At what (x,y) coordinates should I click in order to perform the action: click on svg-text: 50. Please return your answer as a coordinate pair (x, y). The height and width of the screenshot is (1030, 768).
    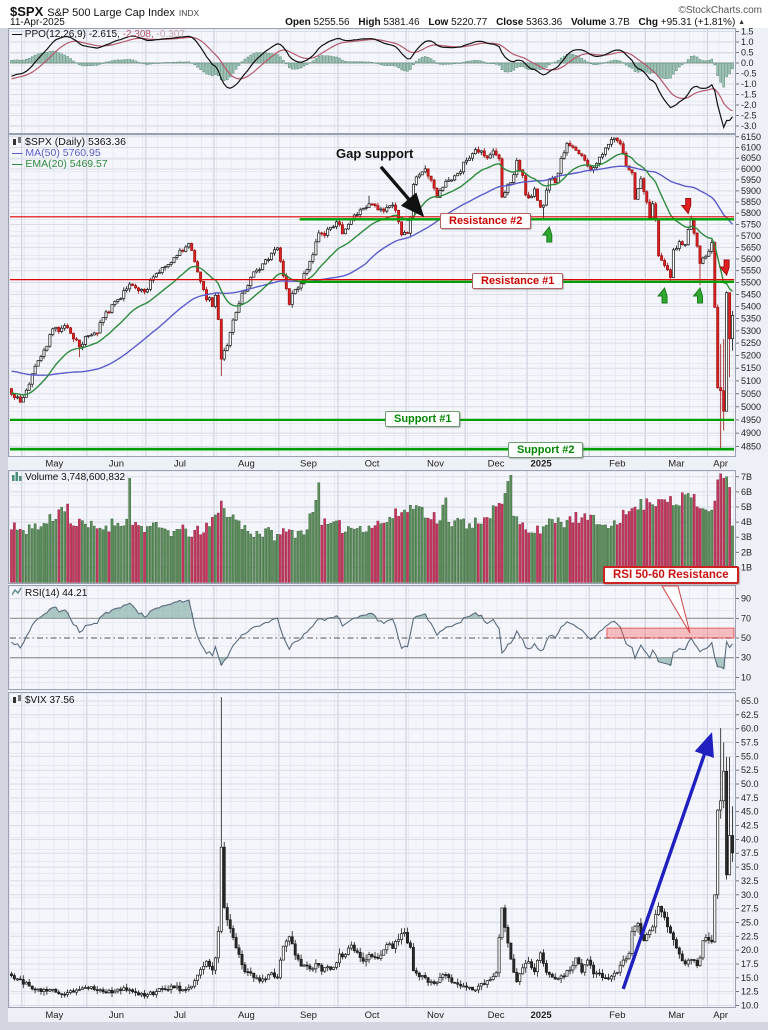
    Looking at the image, I should click on (746, 638).